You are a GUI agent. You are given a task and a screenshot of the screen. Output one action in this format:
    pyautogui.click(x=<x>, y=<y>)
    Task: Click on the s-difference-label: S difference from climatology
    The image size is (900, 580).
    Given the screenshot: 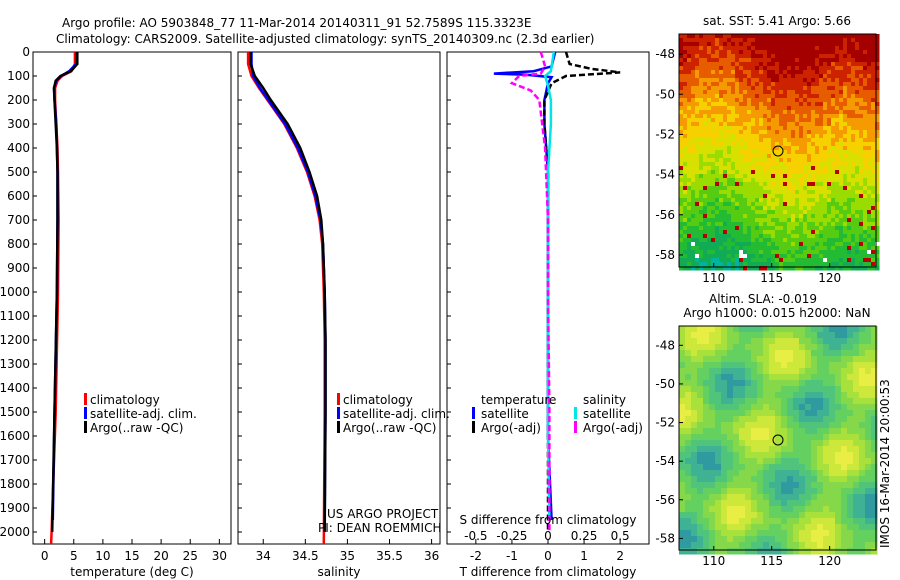 What is the action you would take?
    pyautogui.click(x=548, y=520)
    